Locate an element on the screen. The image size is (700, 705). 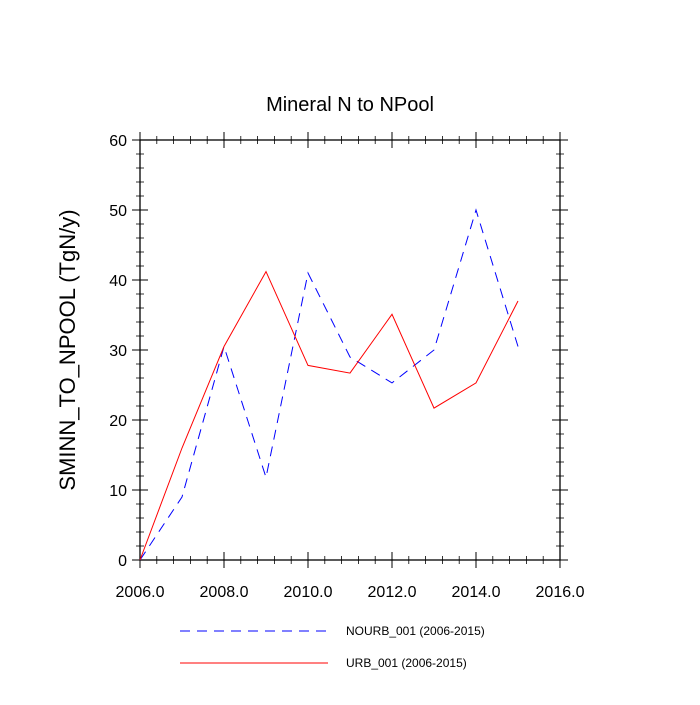
y-tick-label: 60 is located at coordinates (118, 141).